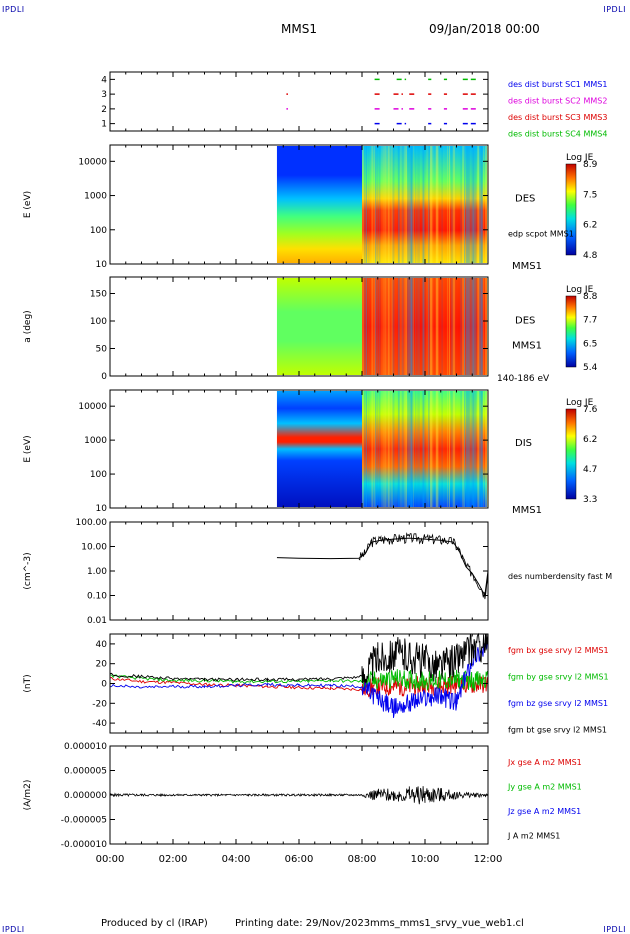 Image resolution: width=630 pixels, height=934 pixels. I want to click on dis-energy-ylabel: E (eV), so click(28, 448).